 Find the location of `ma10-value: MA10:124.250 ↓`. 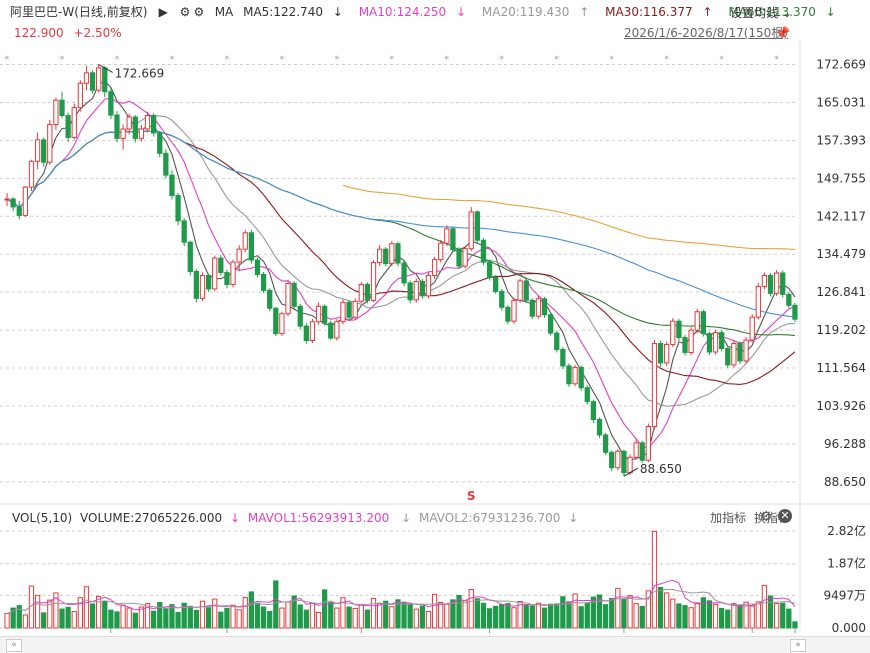

ma10-value: MA10:124.250 ↓ is located at coordinates (412, 12).